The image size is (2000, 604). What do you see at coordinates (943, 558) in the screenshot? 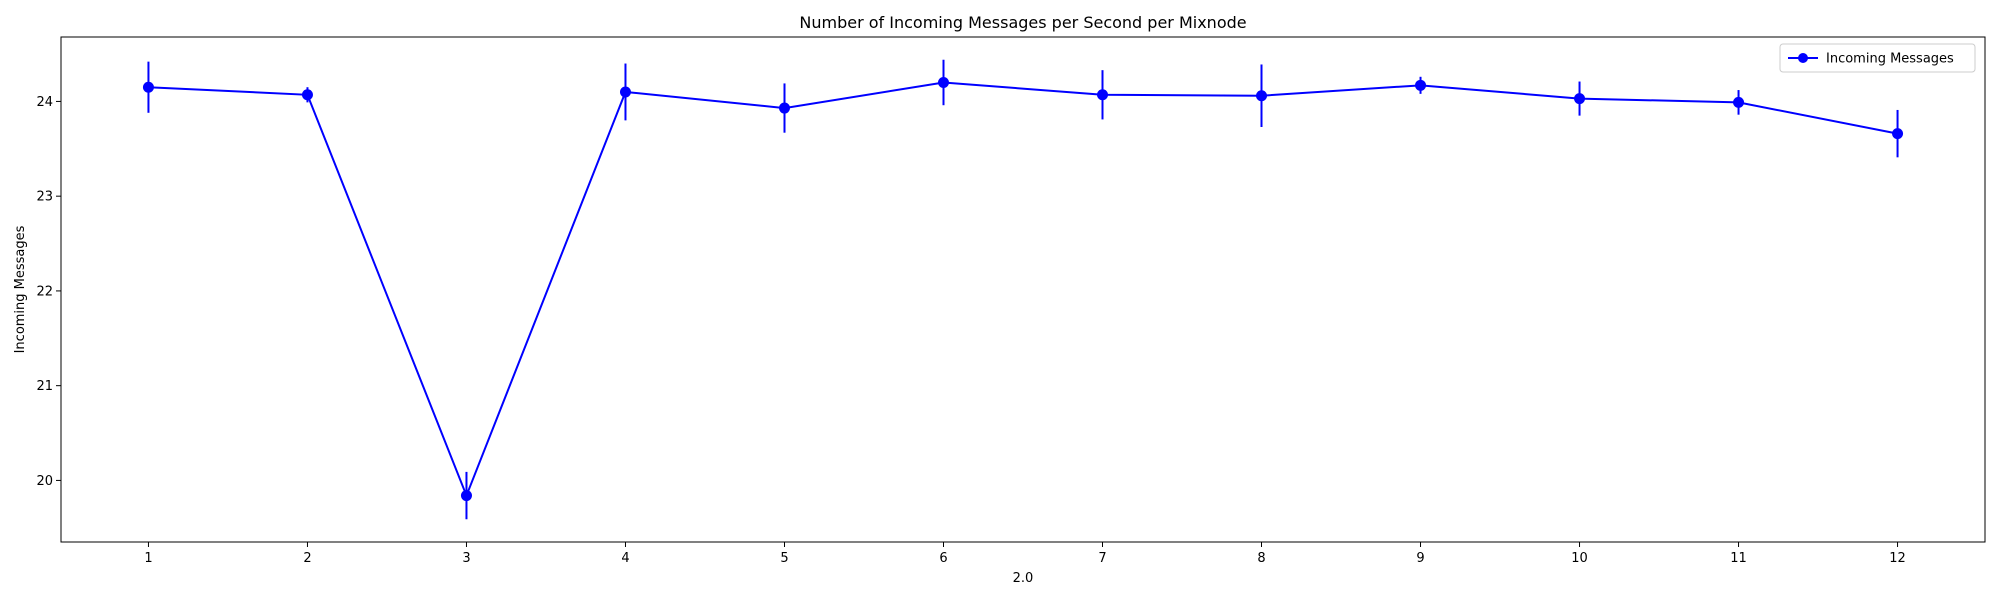
I see `x-tick-label: 6` at bounding box center [943, 558].